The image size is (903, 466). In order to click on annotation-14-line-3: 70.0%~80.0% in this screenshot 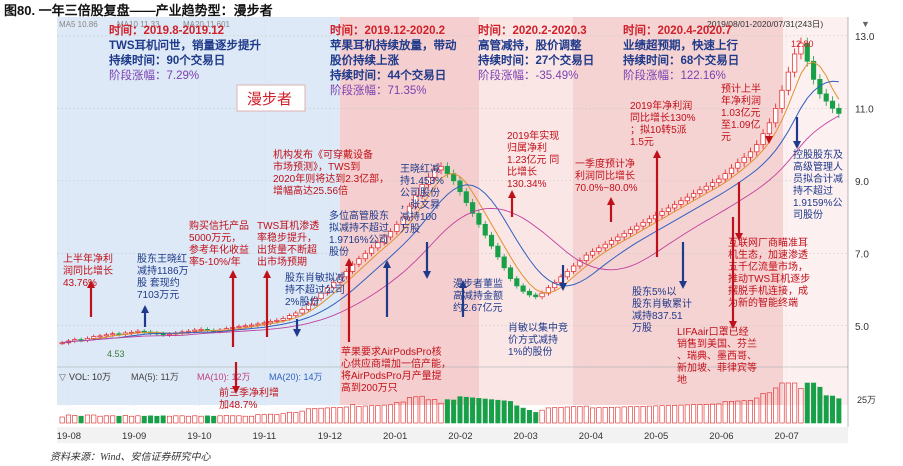, I will do `click(606, 188)`.